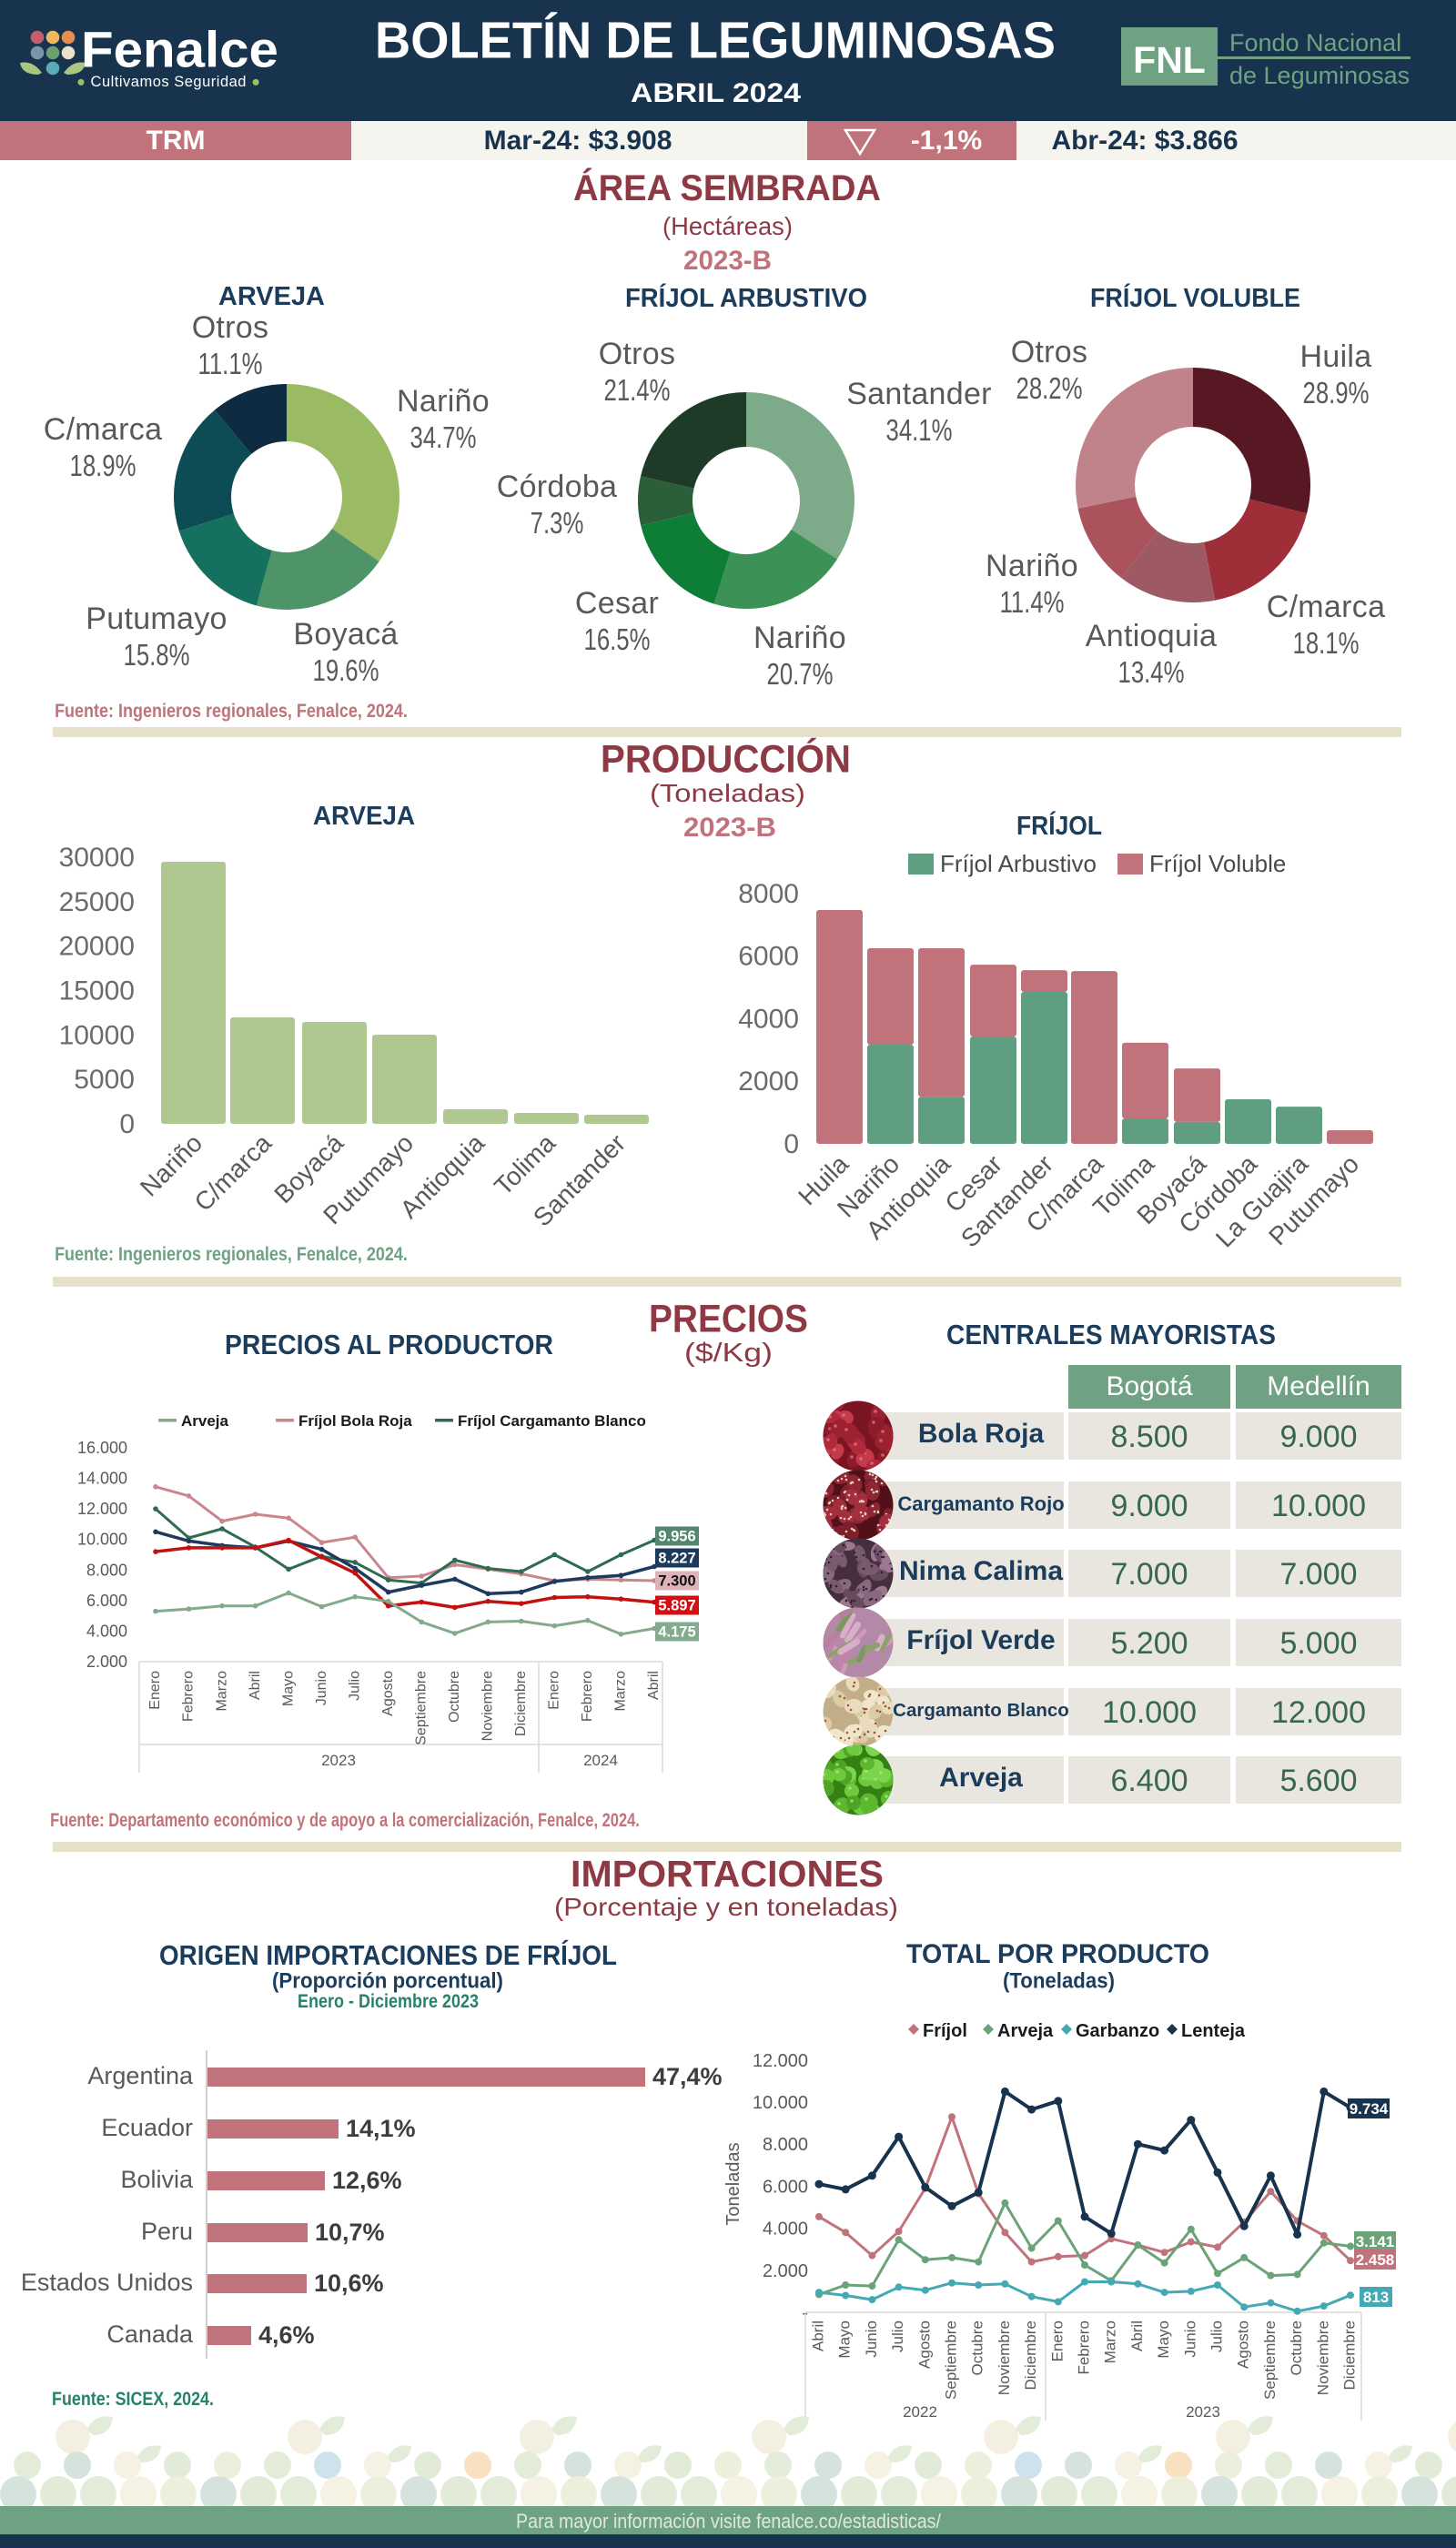 Image resolution: width=1456 pixels, height=2548 pixels. Describe the element at coordinates (1057, 1954) in the screenshot. I see `svg-text: TOTAL POR PRODUCTO` at that location.